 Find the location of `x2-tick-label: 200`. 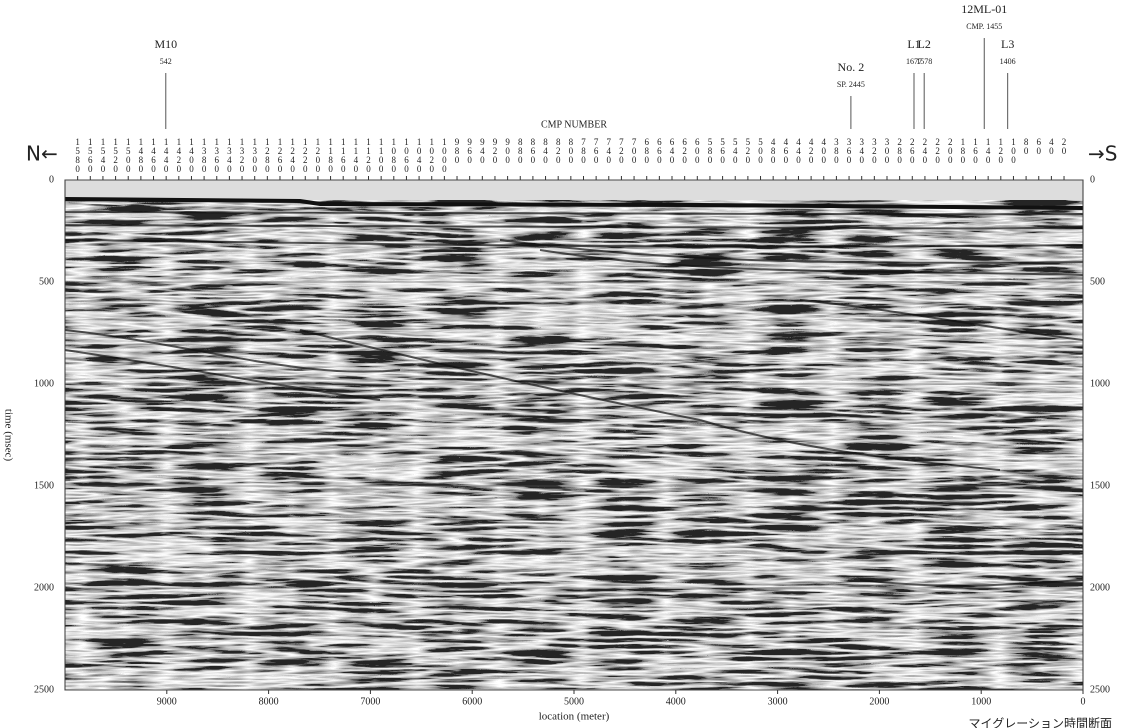

x2-tick-label: 200 is located at coordinates (950, 150).